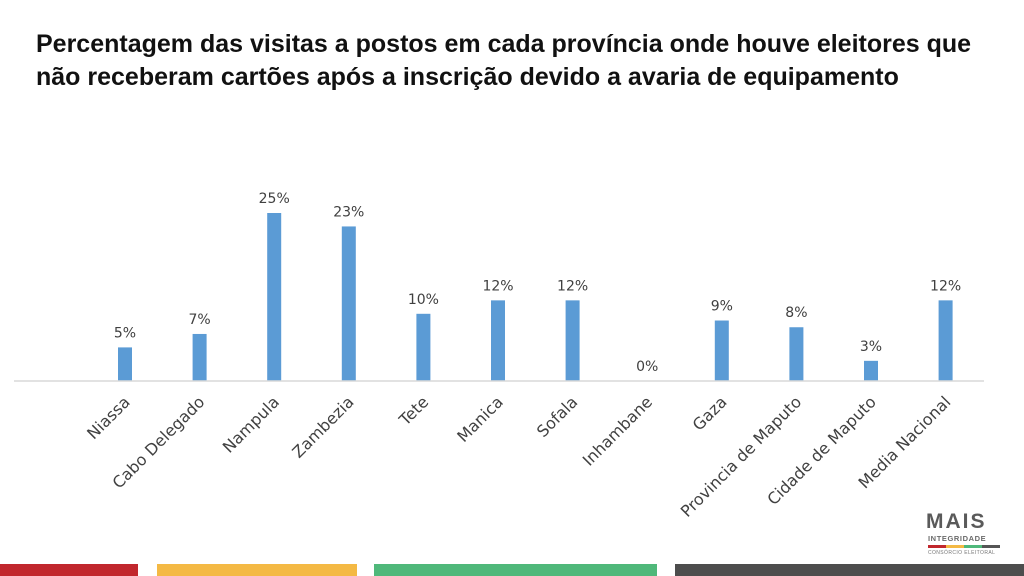 This screenshot has height=576, width=1024. I want to click on bar-cidade-de-maputo, so click(871, 370).